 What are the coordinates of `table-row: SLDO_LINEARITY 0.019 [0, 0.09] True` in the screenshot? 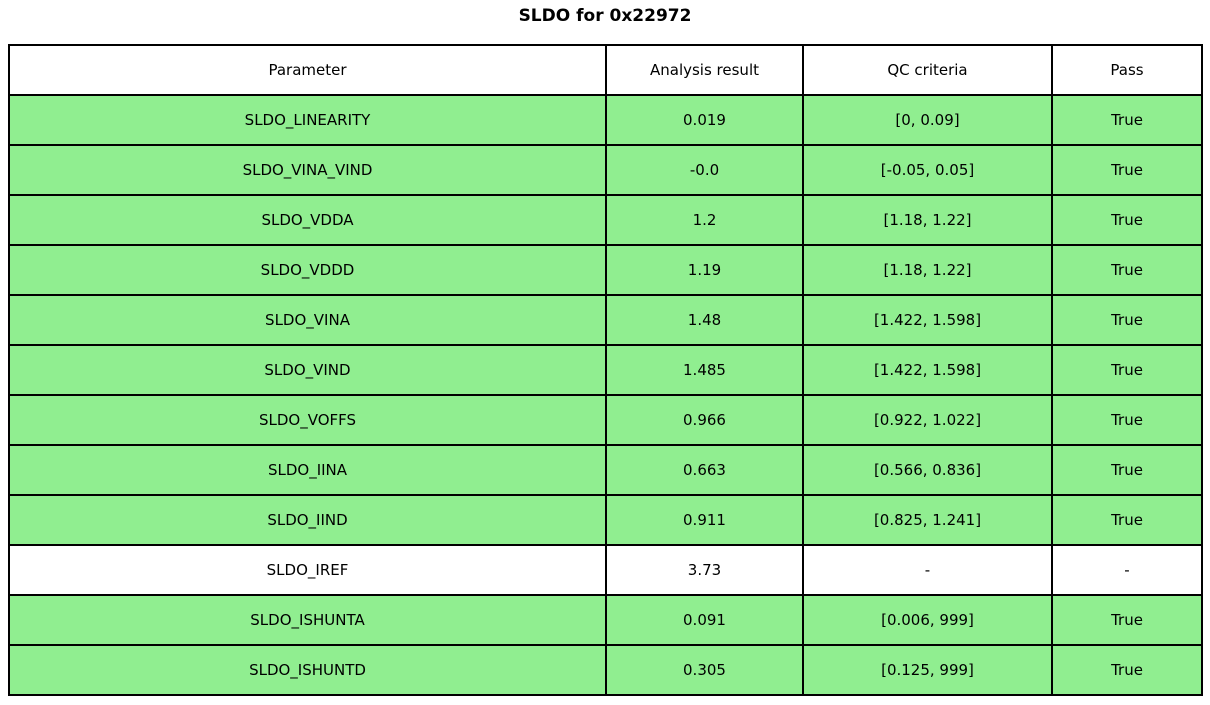 It's located at (605, 120).